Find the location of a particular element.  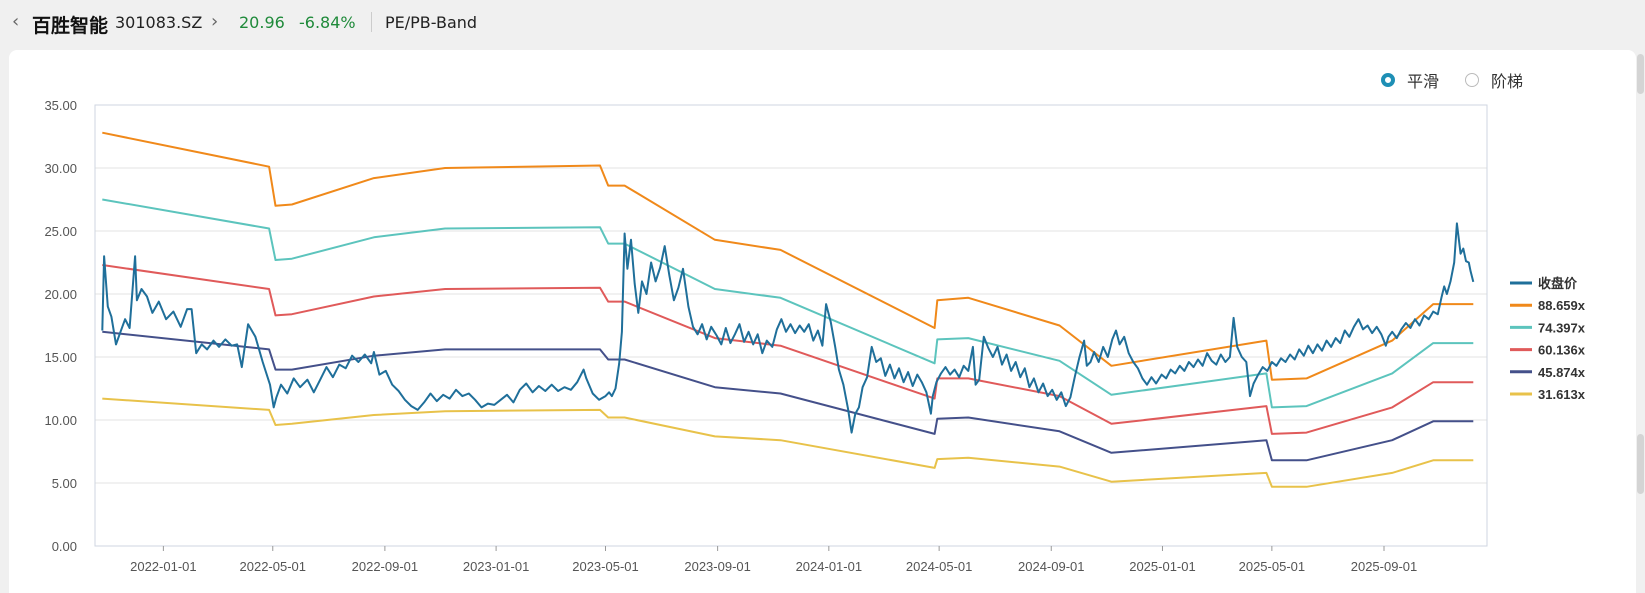

smooth-label: 平滑 is located at coordinates (1423, 81).